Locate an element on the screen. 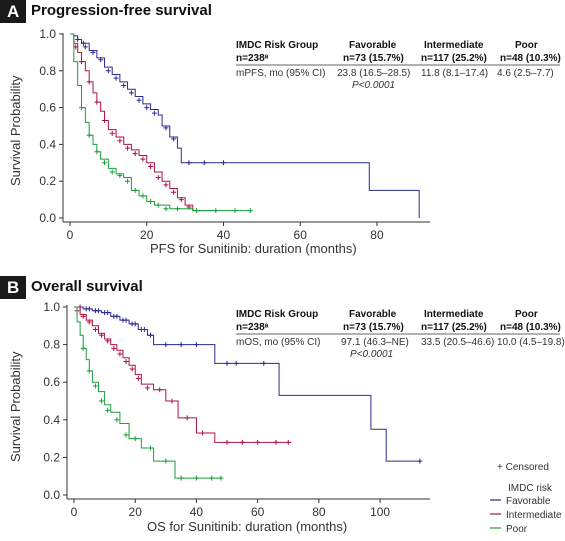 Image resolution: width=565 pixels, height=541 pixels. panel-b-curve-poor is located at coordinates (147, 392).